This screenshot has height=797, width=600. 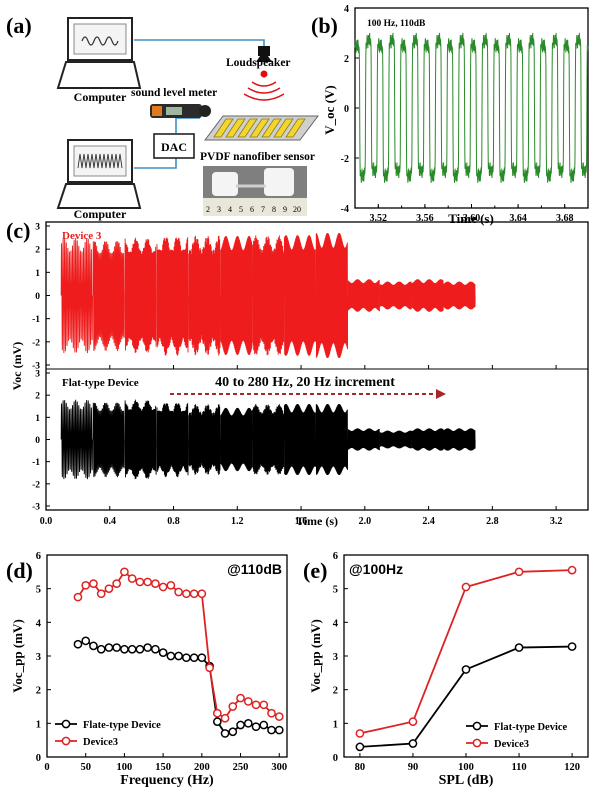 What do you see at coordinates (17, 366) in the screenshot?
I see `y-axis-label: Voc (mV)` at bounding box center [17, 366].